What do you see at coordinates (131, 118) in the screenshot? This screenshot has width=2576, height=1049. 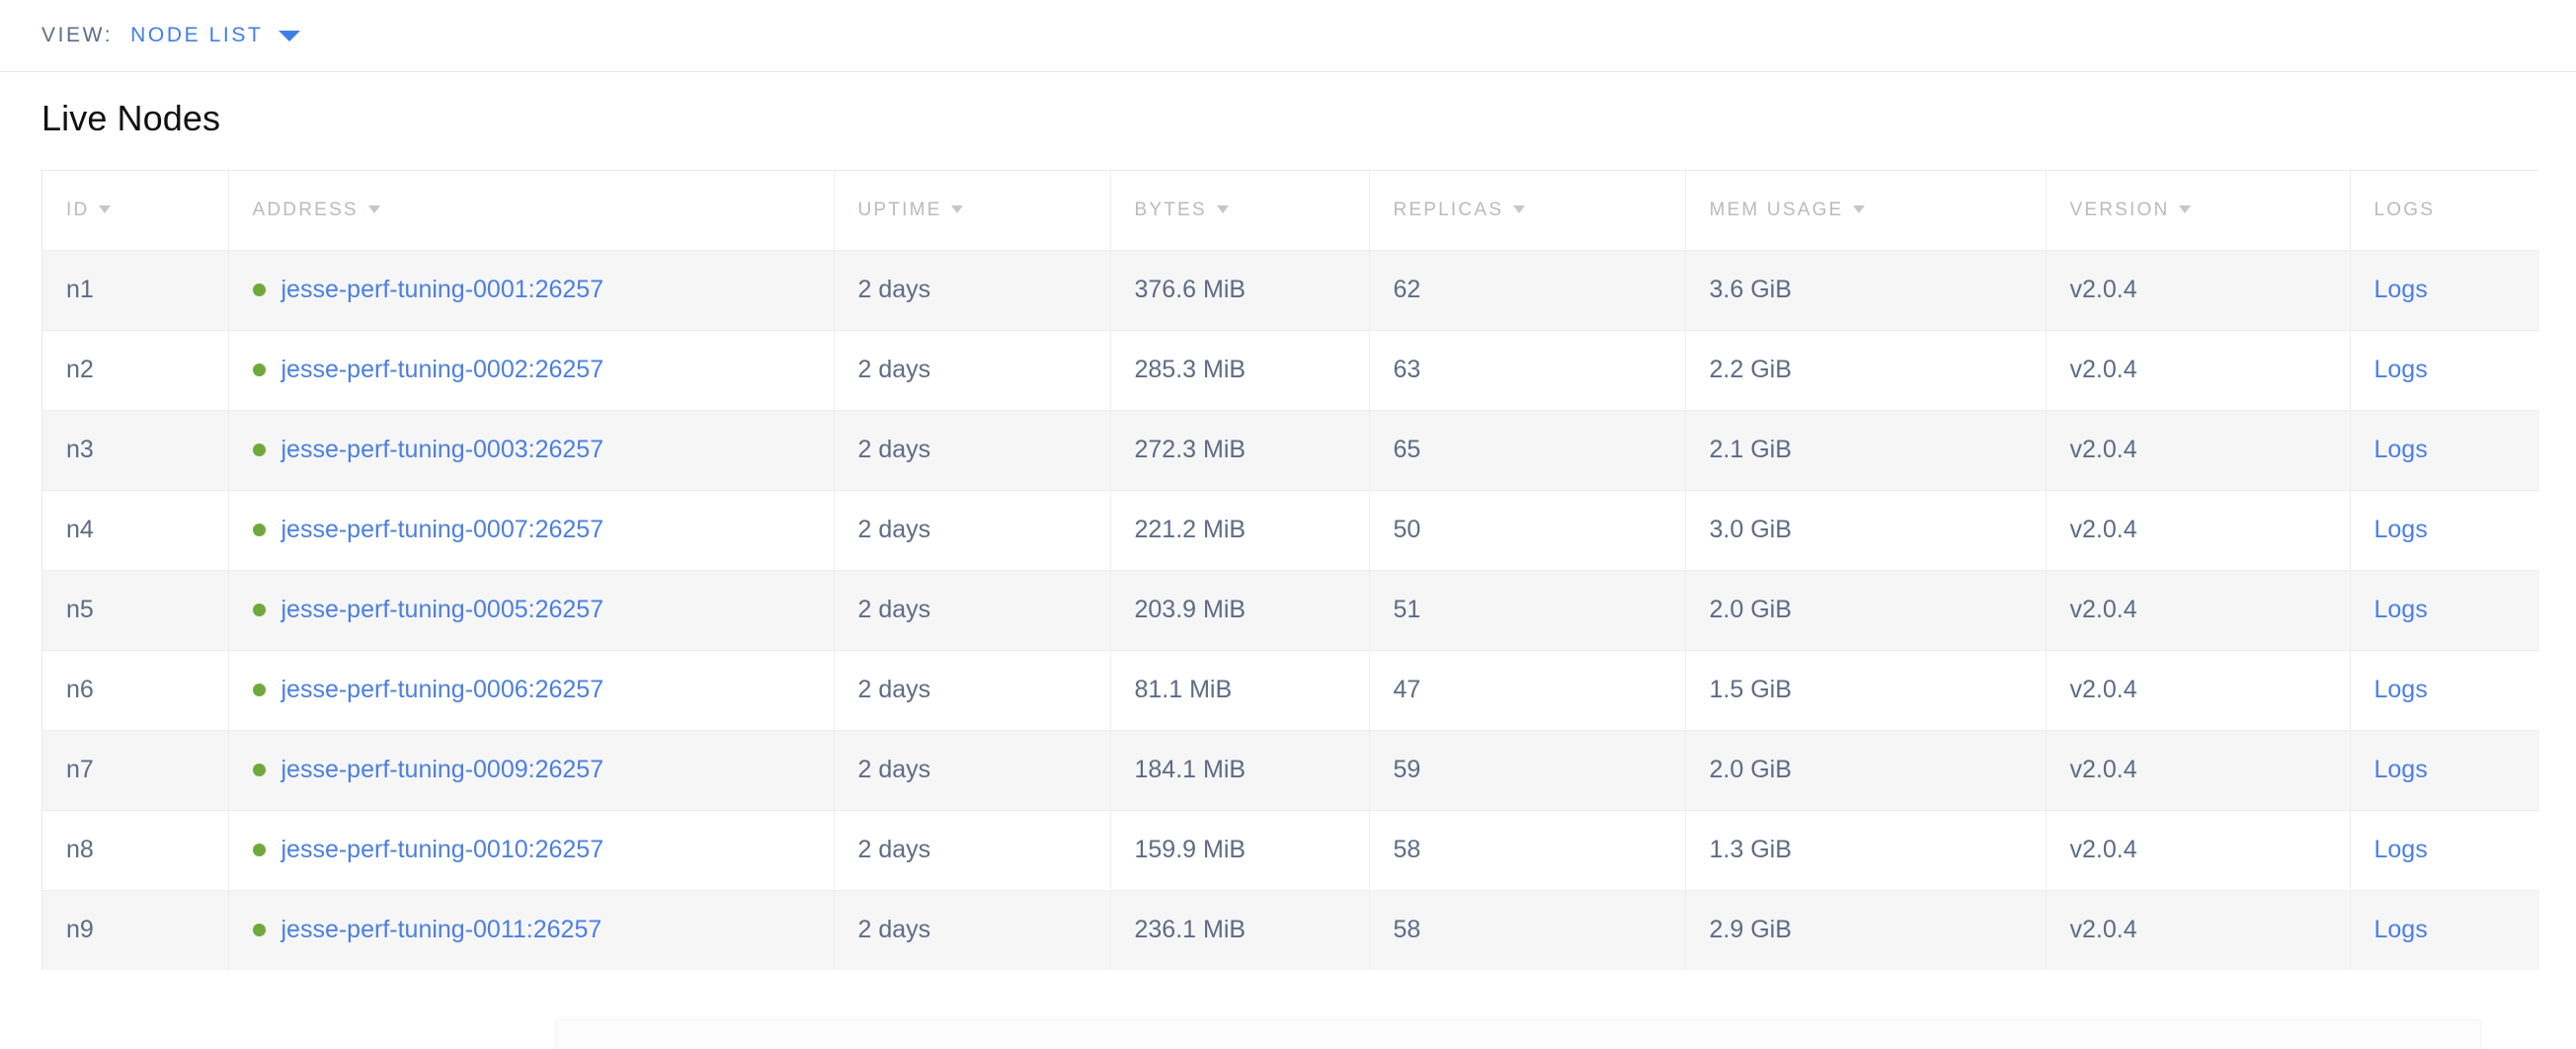 I see `page-title: Live Nodes` at bounding box center [131, 118].